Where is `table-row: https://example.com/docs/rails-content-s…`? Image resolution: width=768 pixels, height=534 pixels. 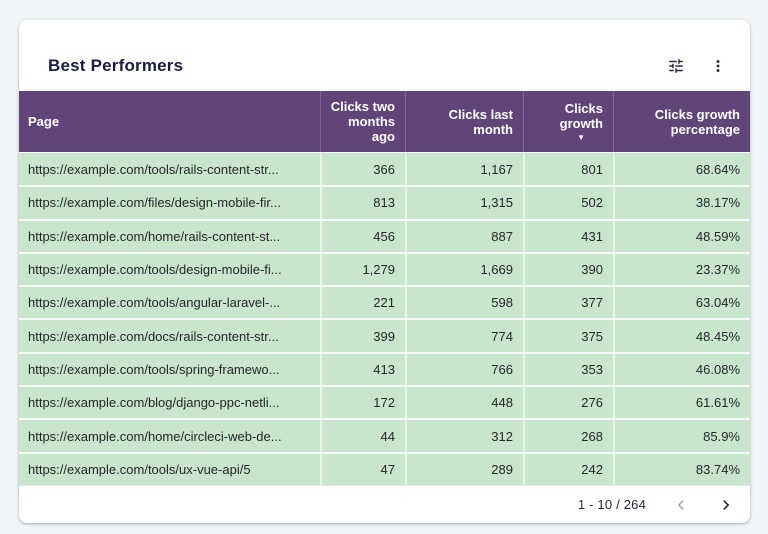 table-row: https://example.com/docs/rails-content-s… is located at coordinates (384, 335).